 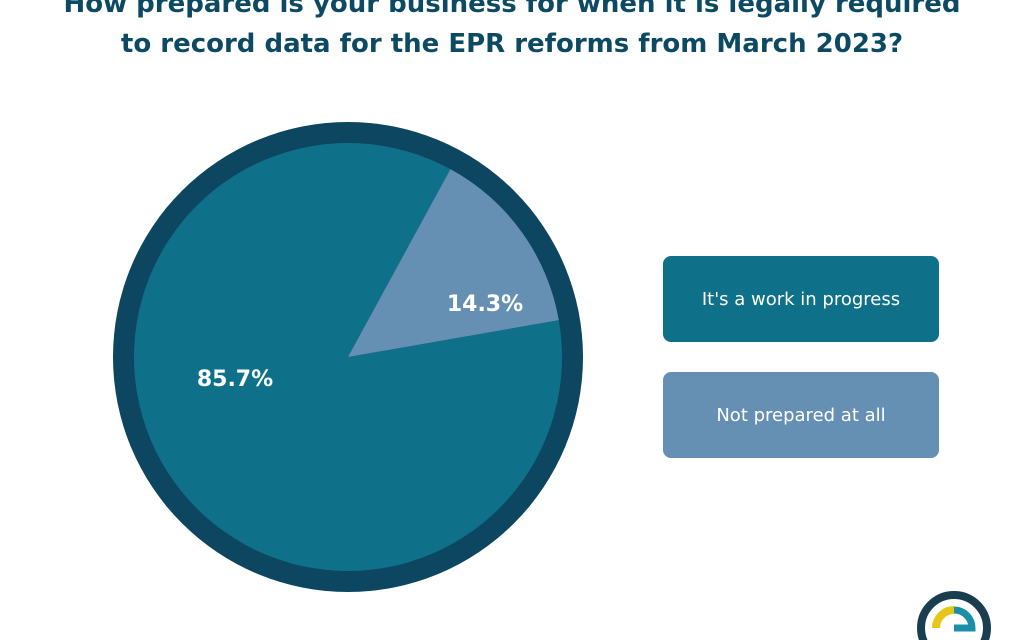 What do you see at coordinates (954, 615) in the screenshot?
I see `company-logo-icon` at bounding box center [954, 615].